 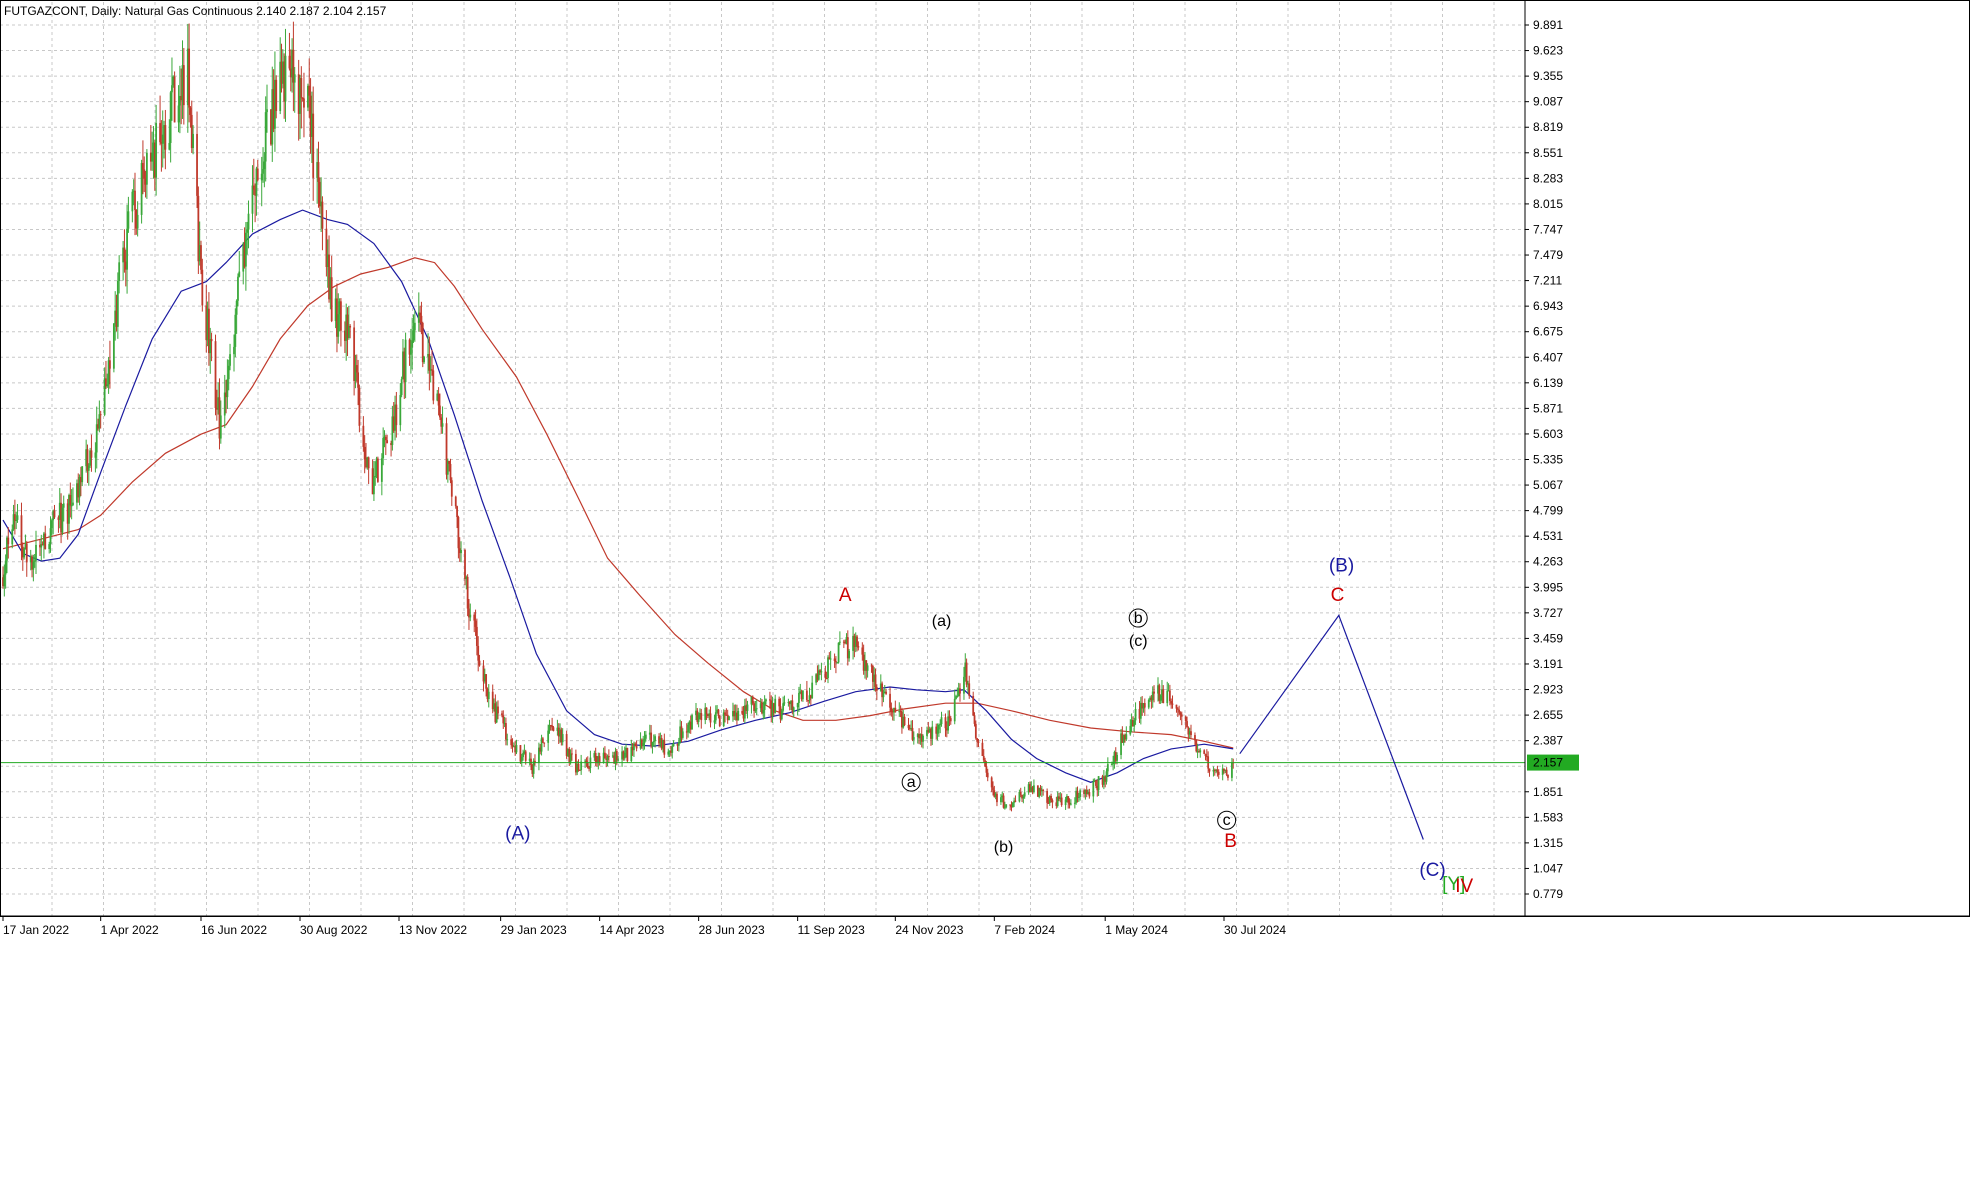 What do you see at coordinates (1024, 930) in the screenshot?
I see `x-tick-label: 7 Feb 2024` at bounding box center [1024, 930].